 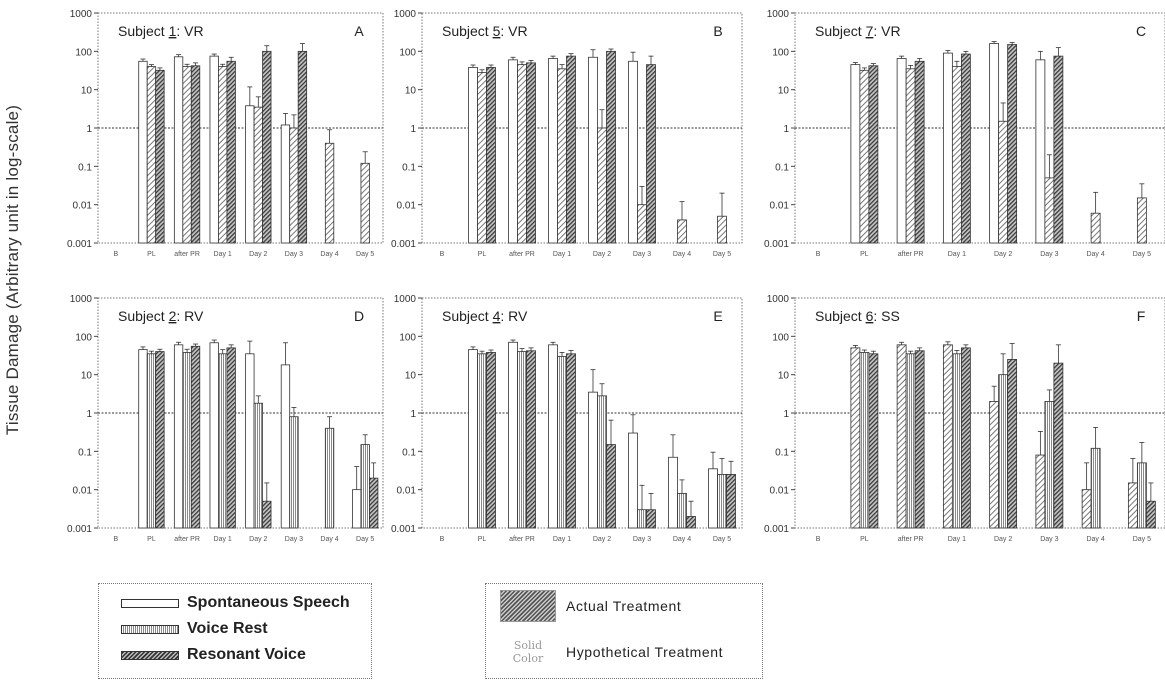 I want to click on y-tick-label: 10, so click(x=87, y=91).